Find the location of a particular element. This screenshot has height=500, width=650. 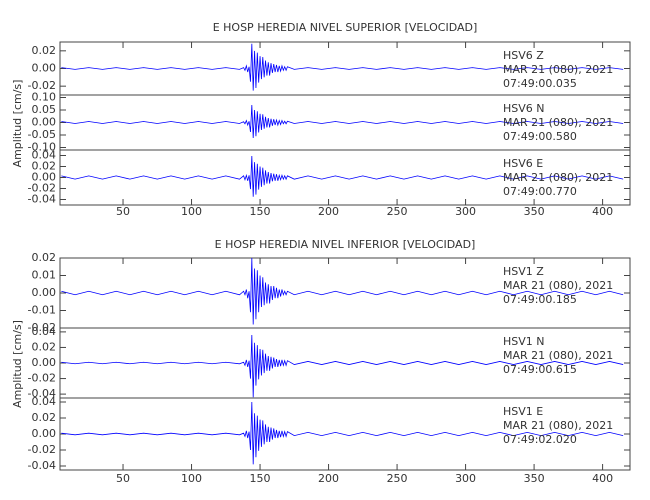

time-label: 07:49:02.020 is located at coordinates (540, 439).